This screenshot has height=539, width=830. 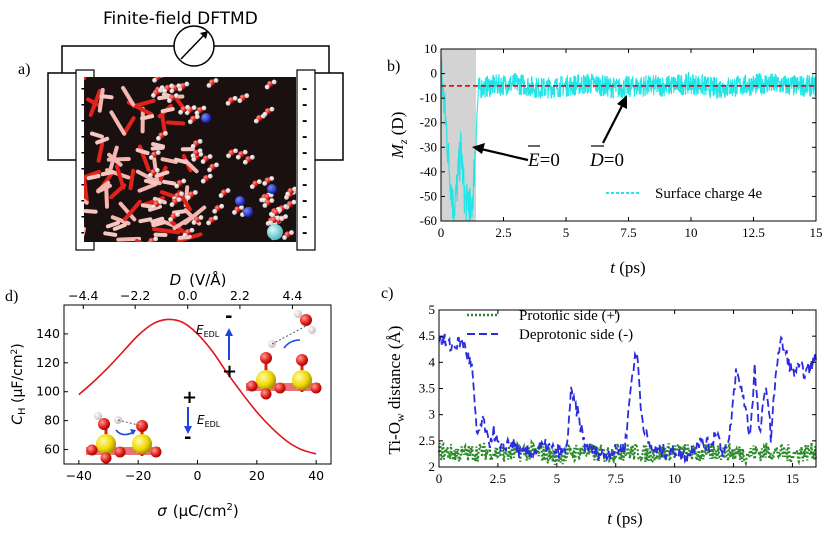 I want to click on annotation-e-symbol: E, so click(x=533, y=160).